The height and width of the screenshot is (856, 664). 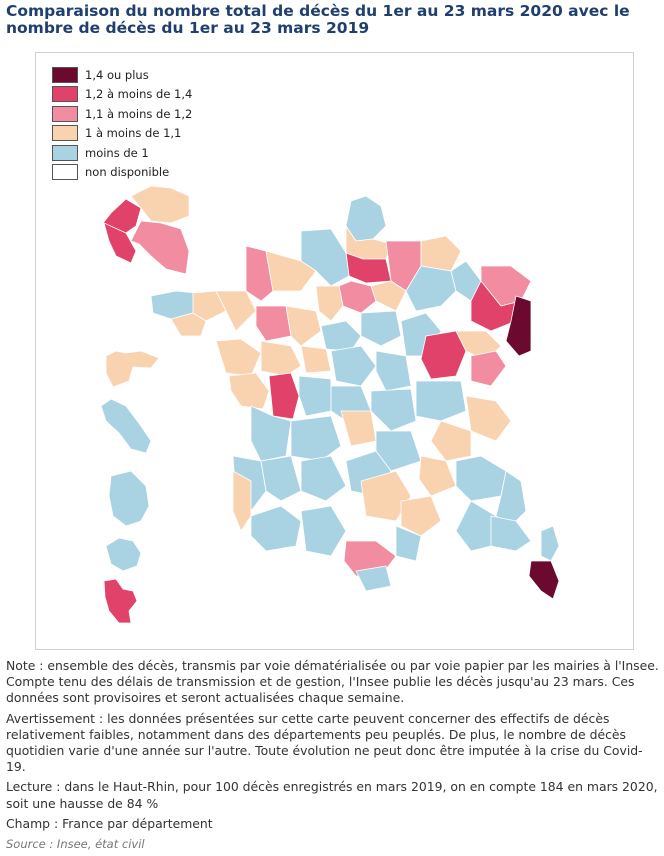 I want to click on legend-item: 1 à moins de 1,1, so click(x=122, y=134).